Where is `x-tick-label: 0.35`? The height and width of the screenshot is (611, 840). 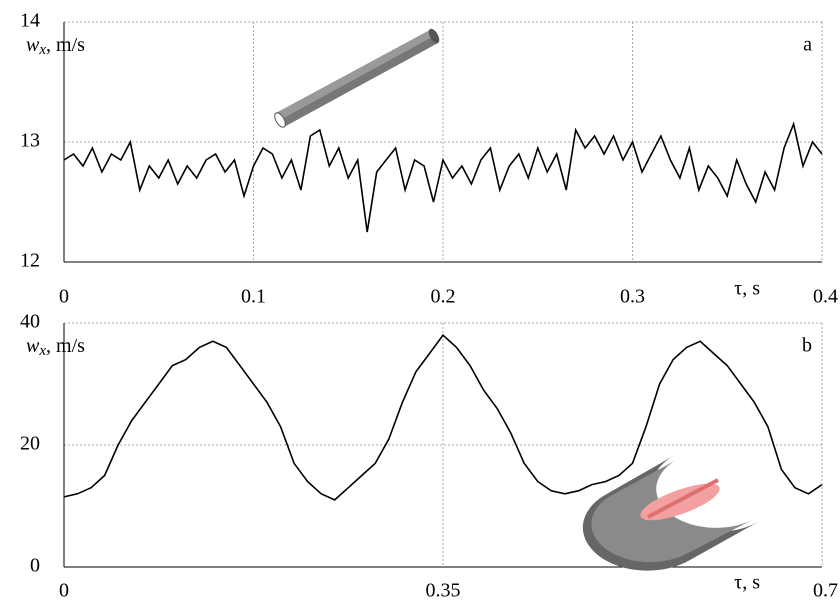
x-tick-label: 0.35 is located at coordinates (443, 591).